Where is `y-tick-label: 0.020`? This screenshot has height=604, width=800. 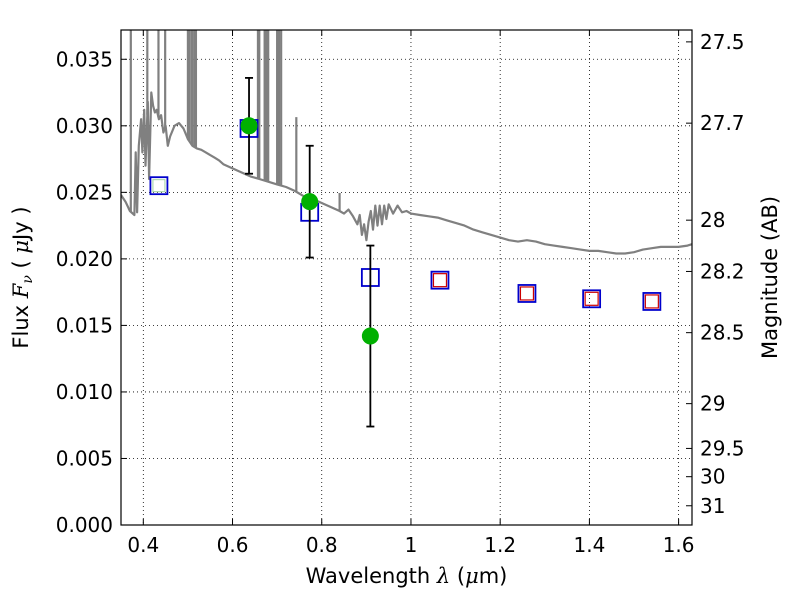 y-tick-label: 0.020 is located at coordinates (84, 259).